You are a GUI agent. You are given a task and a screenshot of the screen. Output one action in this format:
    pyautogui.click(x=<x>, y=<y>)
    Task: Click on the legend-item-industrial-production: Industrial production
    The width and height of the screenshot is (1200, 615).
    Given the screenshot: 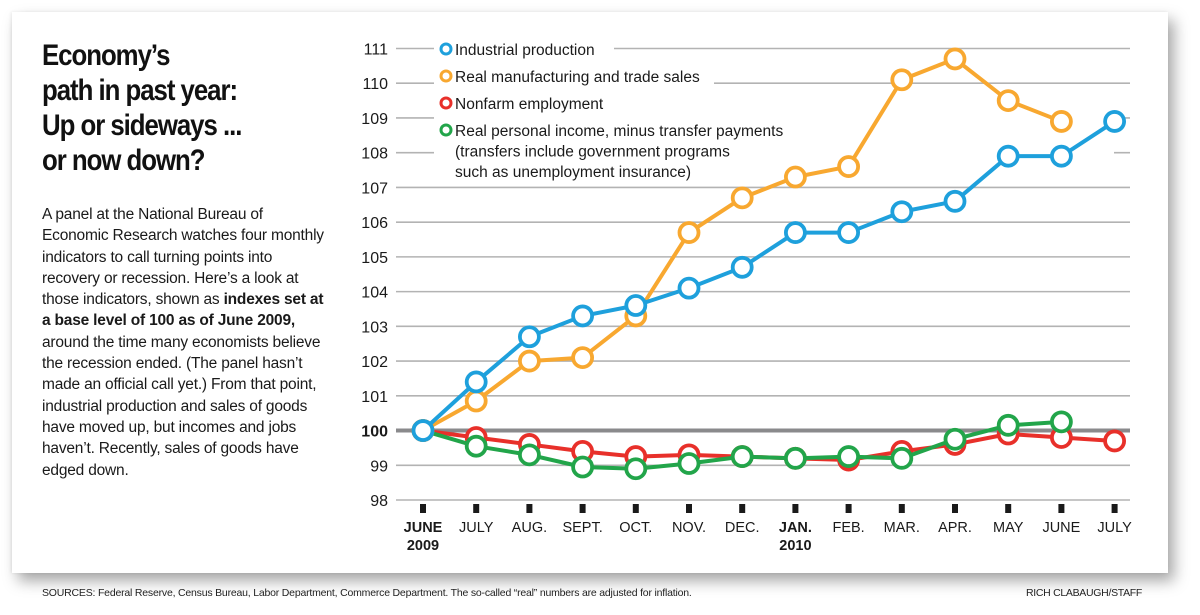 What is the action you would take?
    pyautogui.click(x=517, y=50)
    